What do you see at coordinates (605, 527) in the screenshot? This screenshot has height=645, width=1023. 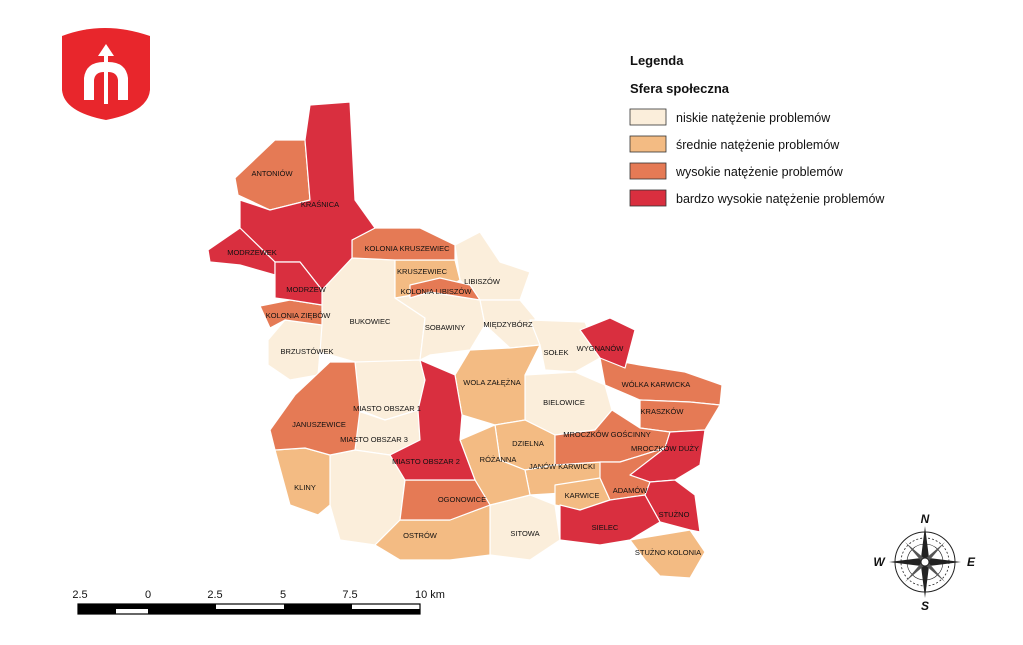 I see `region-label-sielec: SIELEC` at bounding box center [605, 527].